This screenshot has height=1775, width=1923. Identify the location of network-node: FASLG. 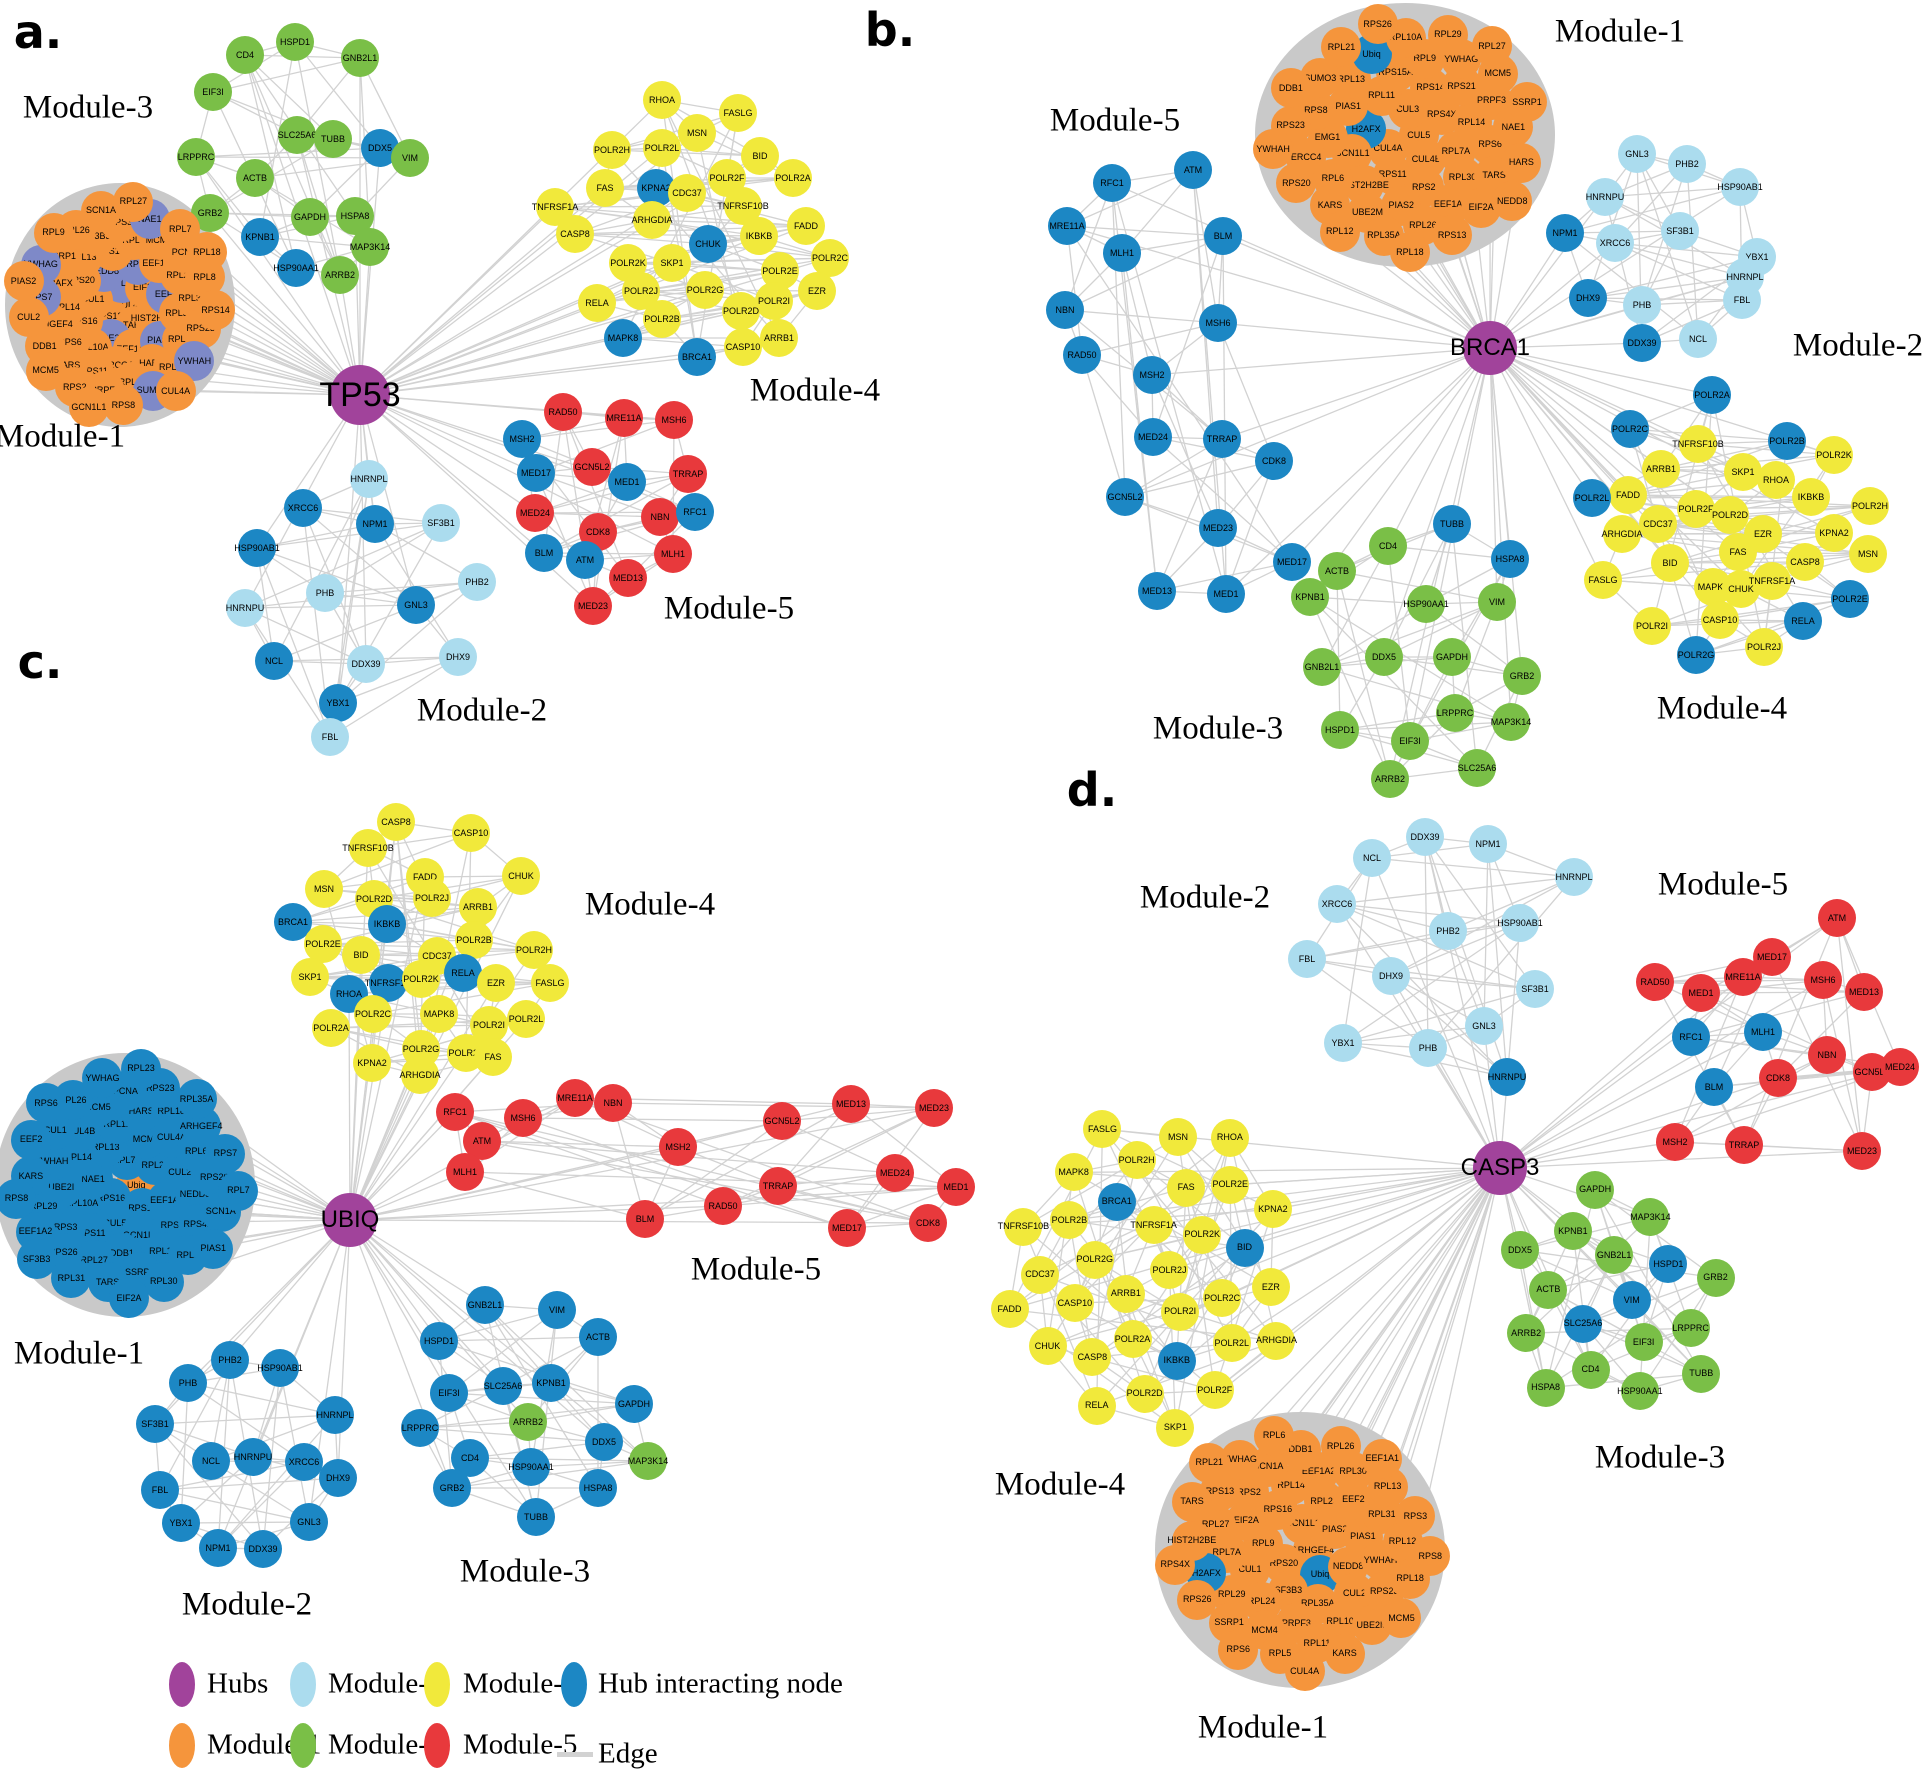
(550, 983).